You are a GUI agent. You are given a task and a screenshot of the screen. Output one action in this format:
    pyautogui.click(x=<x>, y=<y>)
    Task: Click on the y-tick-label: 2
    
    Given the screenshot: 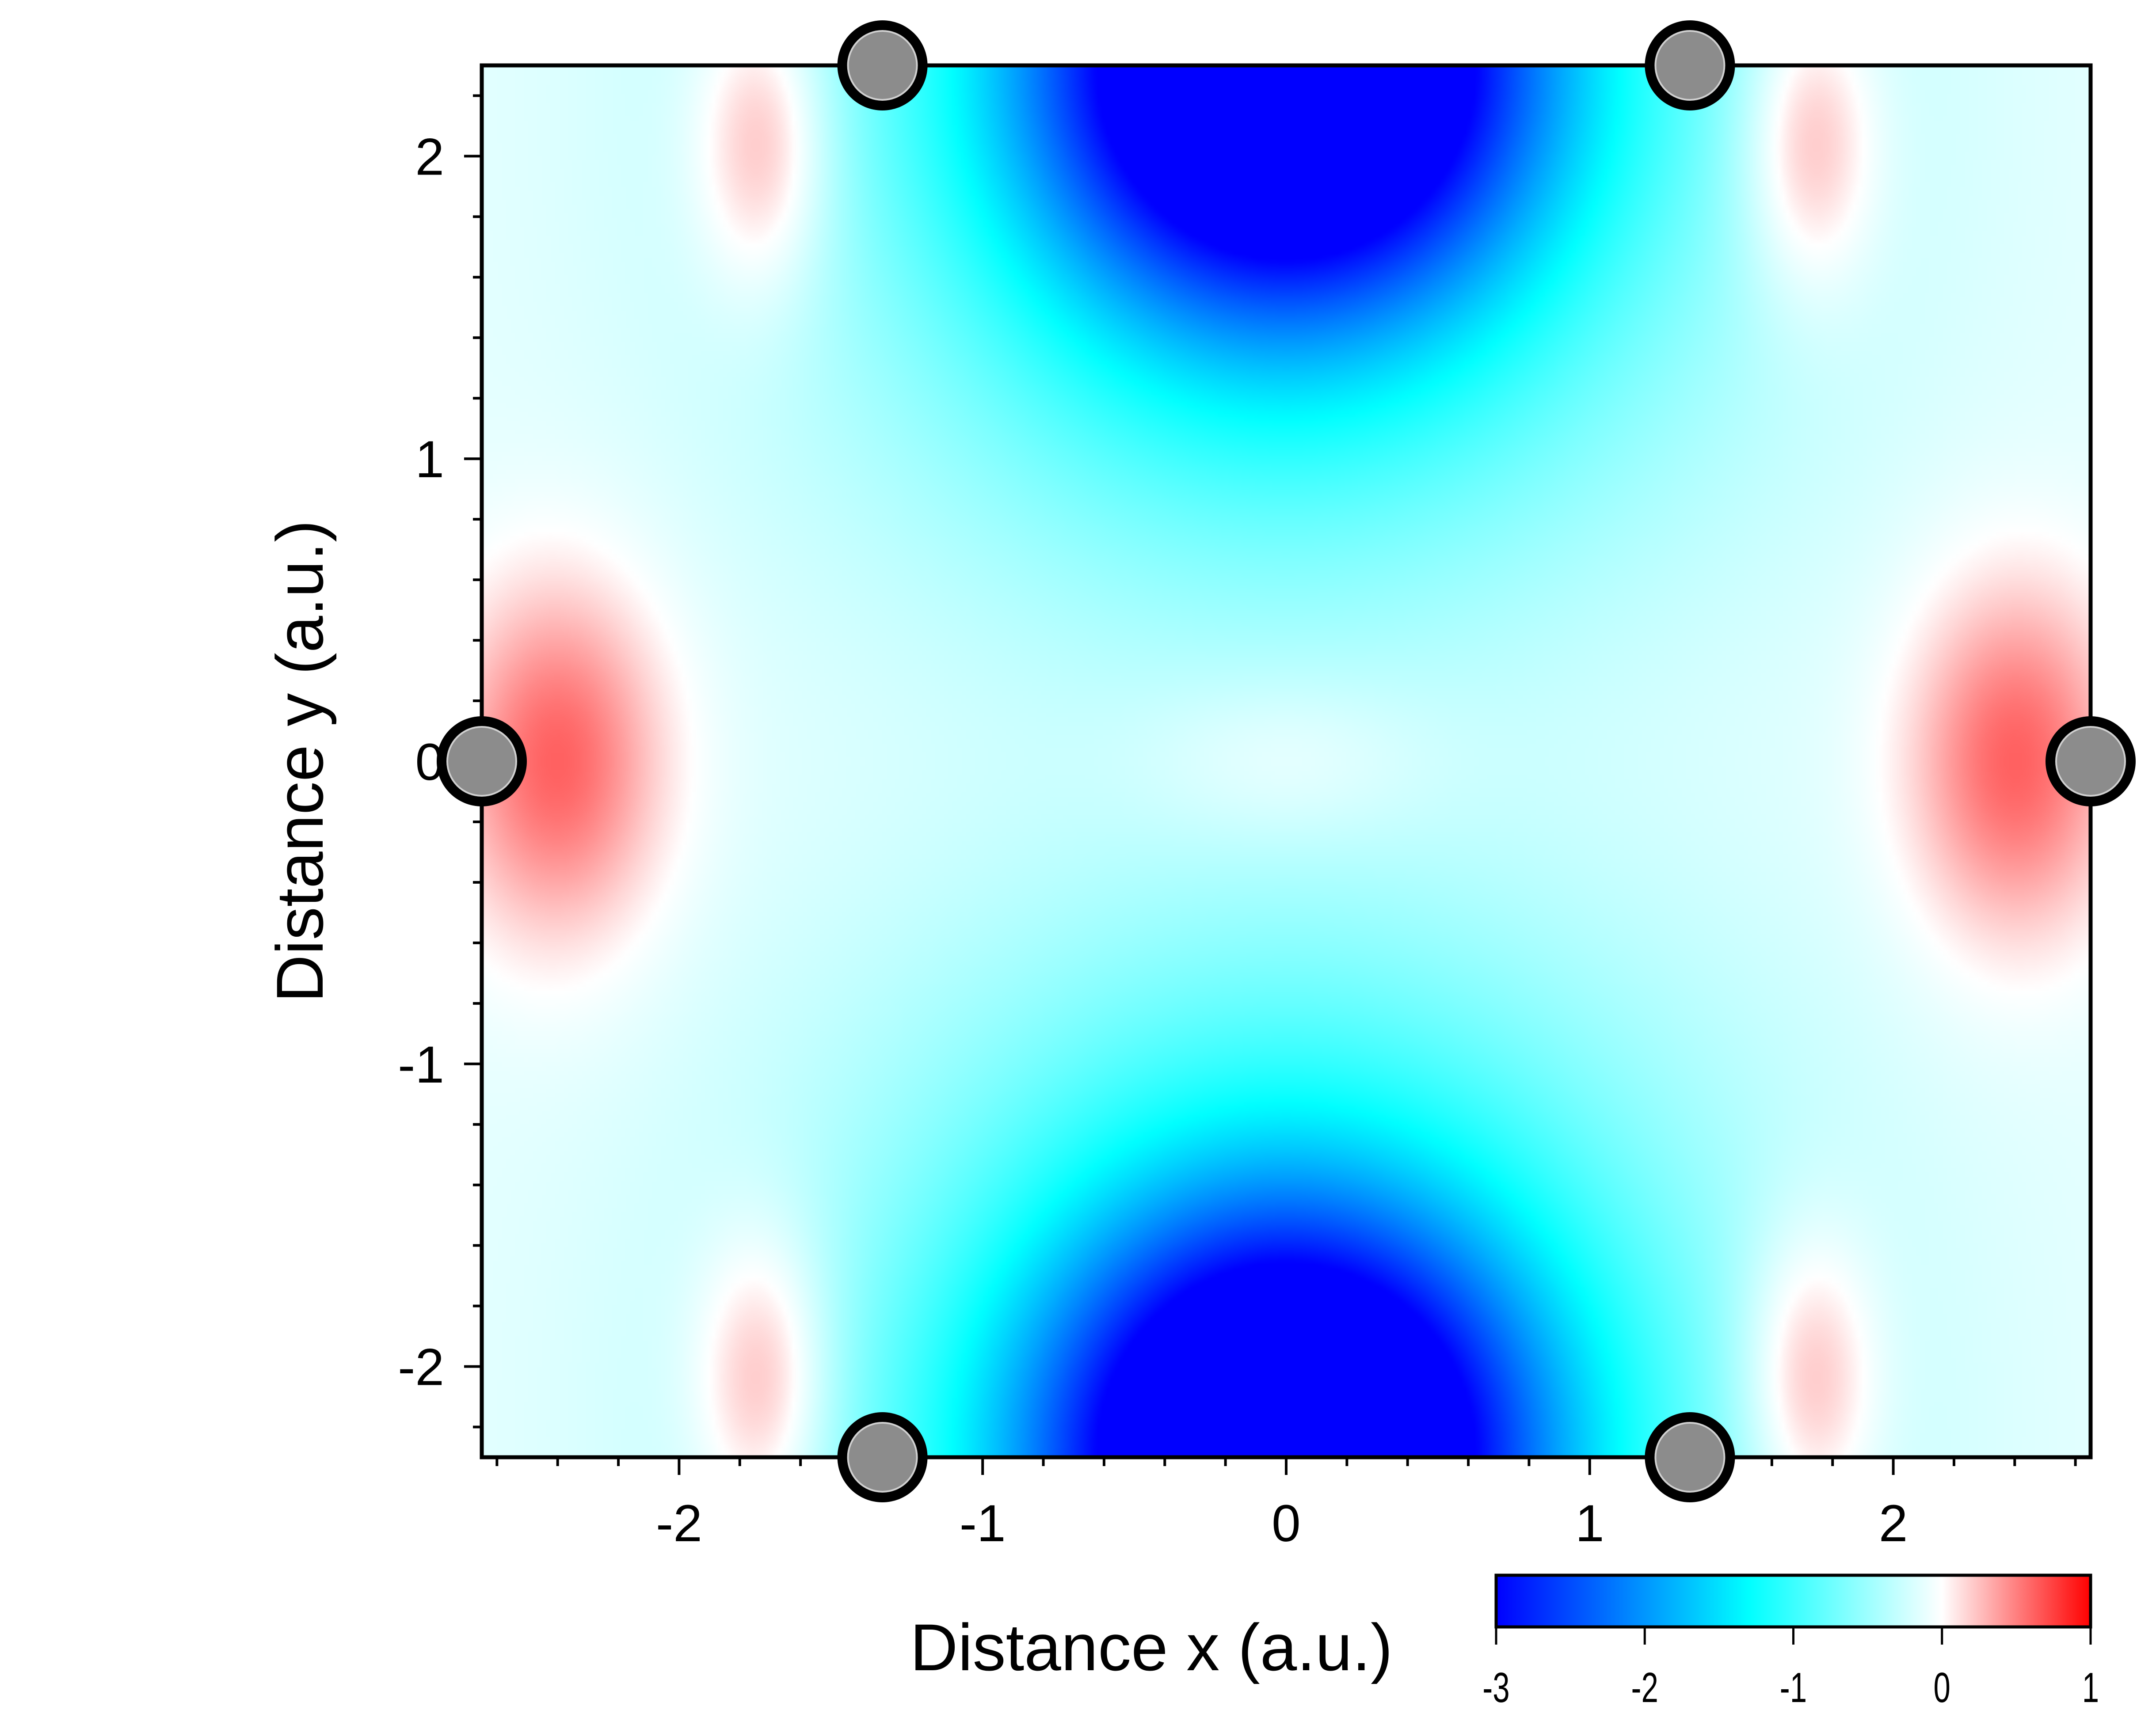 What is the action you would take?
    pyautogui.click(x=429, y=157)
    